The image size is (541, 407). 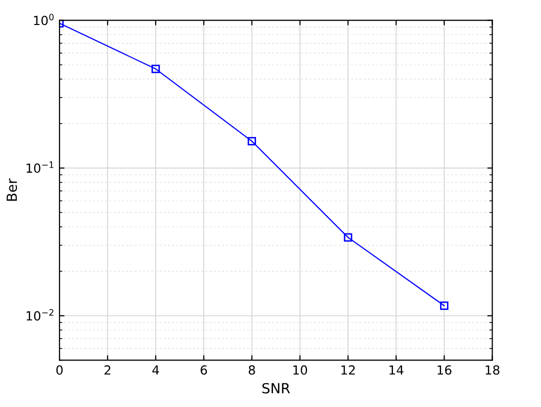 What do you see at coordinates (445, 370) in the screenshot?
I see `x-tick-label: 16` at bounding box center [445, 370].